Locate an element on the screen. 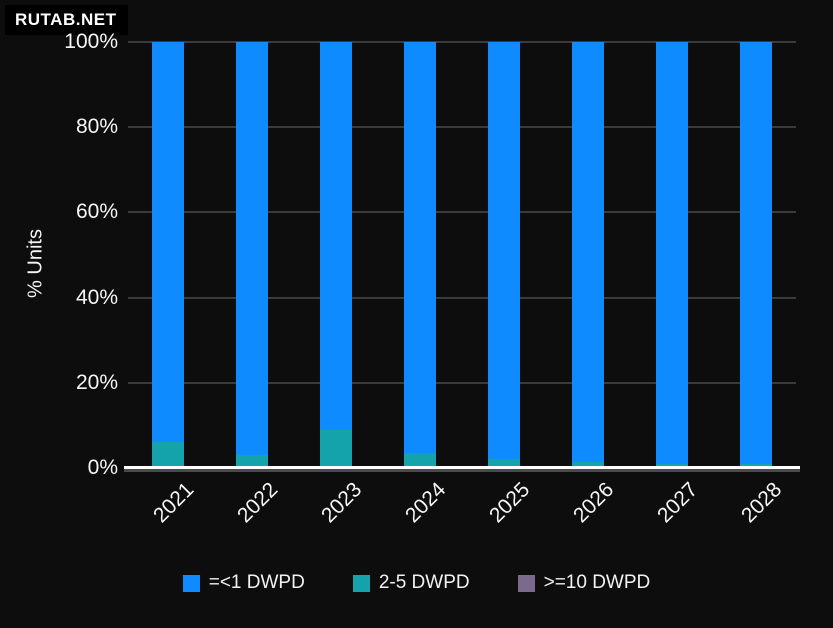 The height and width of the screenshot is (628, 833). x-tick-label-2022: 2022 is located at coordinates (257, 503).